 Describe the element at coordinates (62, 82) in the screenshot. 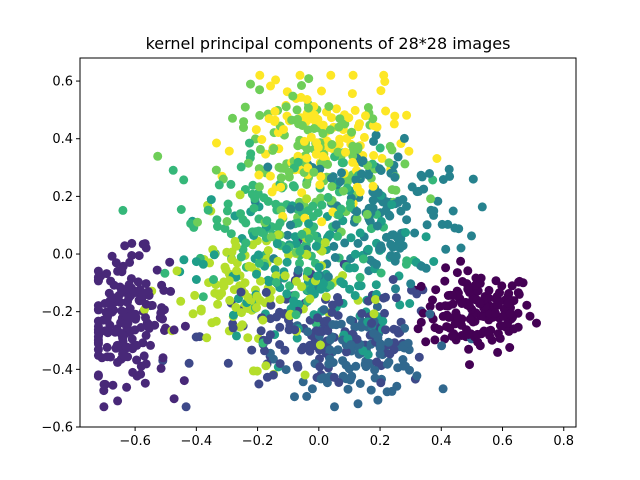

I see `y-tick-label: 0.6` at that location.